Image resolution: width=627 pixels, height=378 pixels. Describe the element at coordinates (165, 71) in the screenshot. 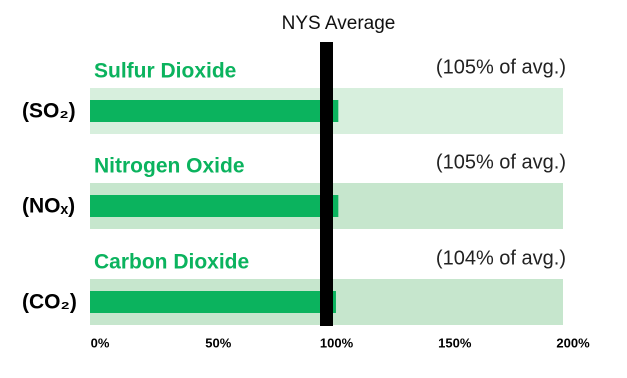

I see `category-label: Sulfur Dioxide` at that location.